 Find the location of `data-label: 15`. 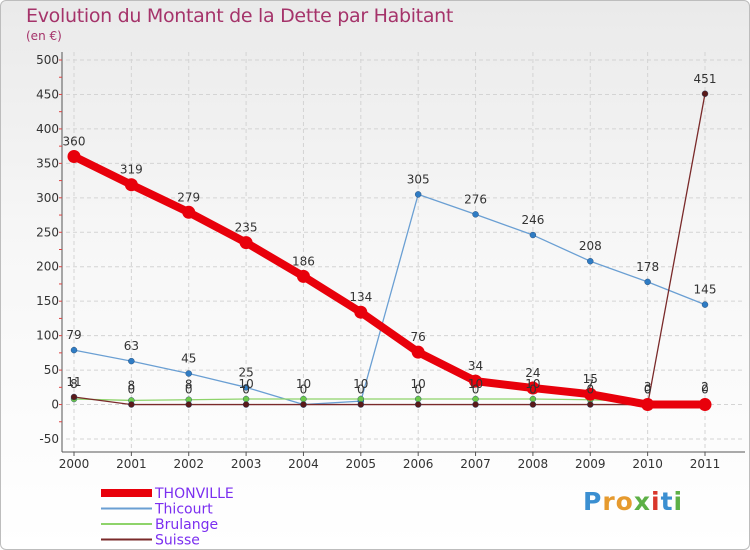

data-label: 15 is located at coordinates (590, 379).